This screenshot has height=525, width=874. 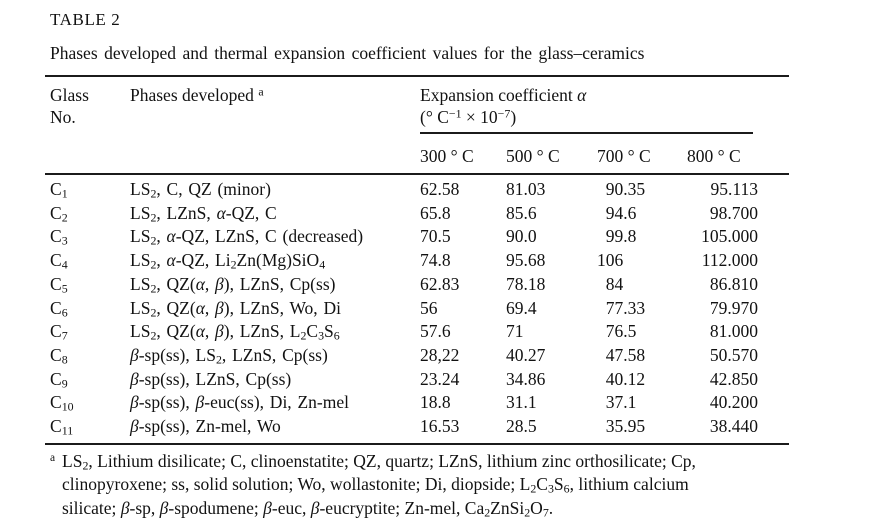 I want to click on cell-value-700c: 40.12, so click(x=625, y=378).